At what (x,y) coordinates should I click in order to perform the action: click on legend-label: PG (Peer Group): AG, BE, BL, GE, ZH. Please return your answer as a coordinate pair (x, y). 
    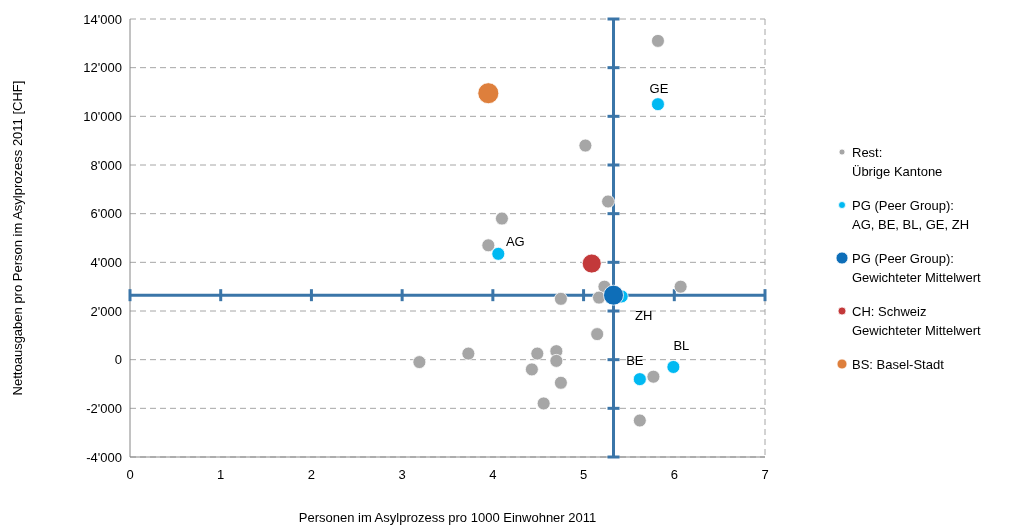
    Looking at the image, I should click on (911, 215).